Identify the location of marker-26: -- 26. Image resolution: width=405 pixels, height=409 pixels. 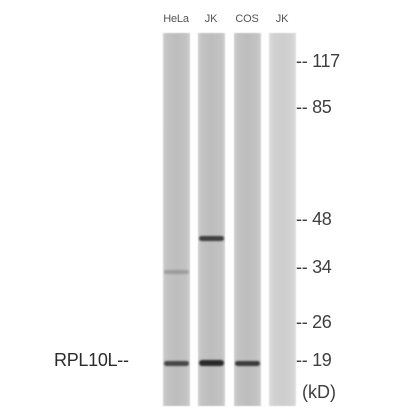
(314, 322).